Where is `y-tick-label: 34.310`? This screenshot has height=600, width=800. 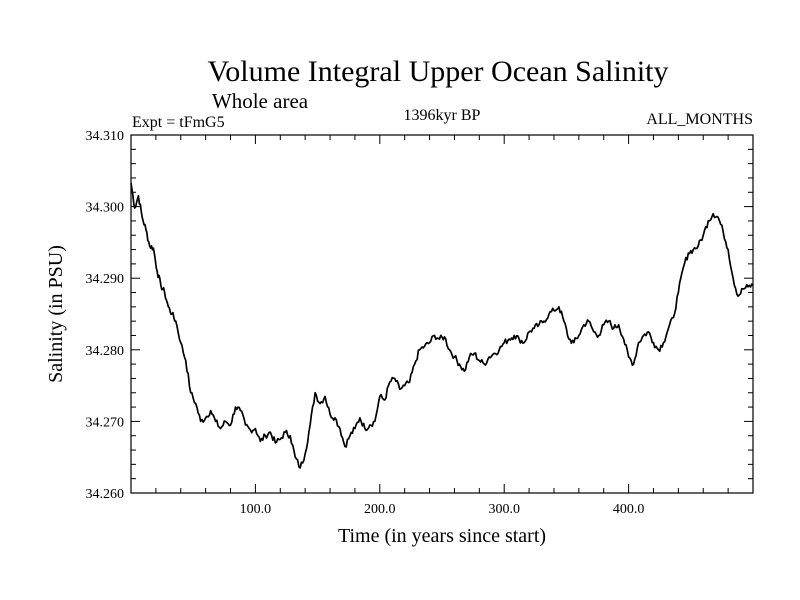 y-tick-label: 34.310 is located at coordinates (105, 136).